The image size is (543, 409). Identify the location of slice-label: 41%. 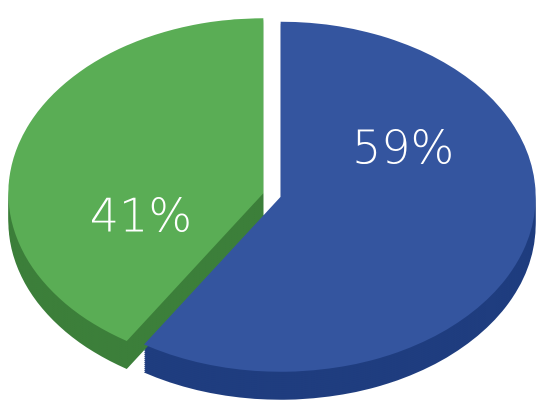
(141, 215).